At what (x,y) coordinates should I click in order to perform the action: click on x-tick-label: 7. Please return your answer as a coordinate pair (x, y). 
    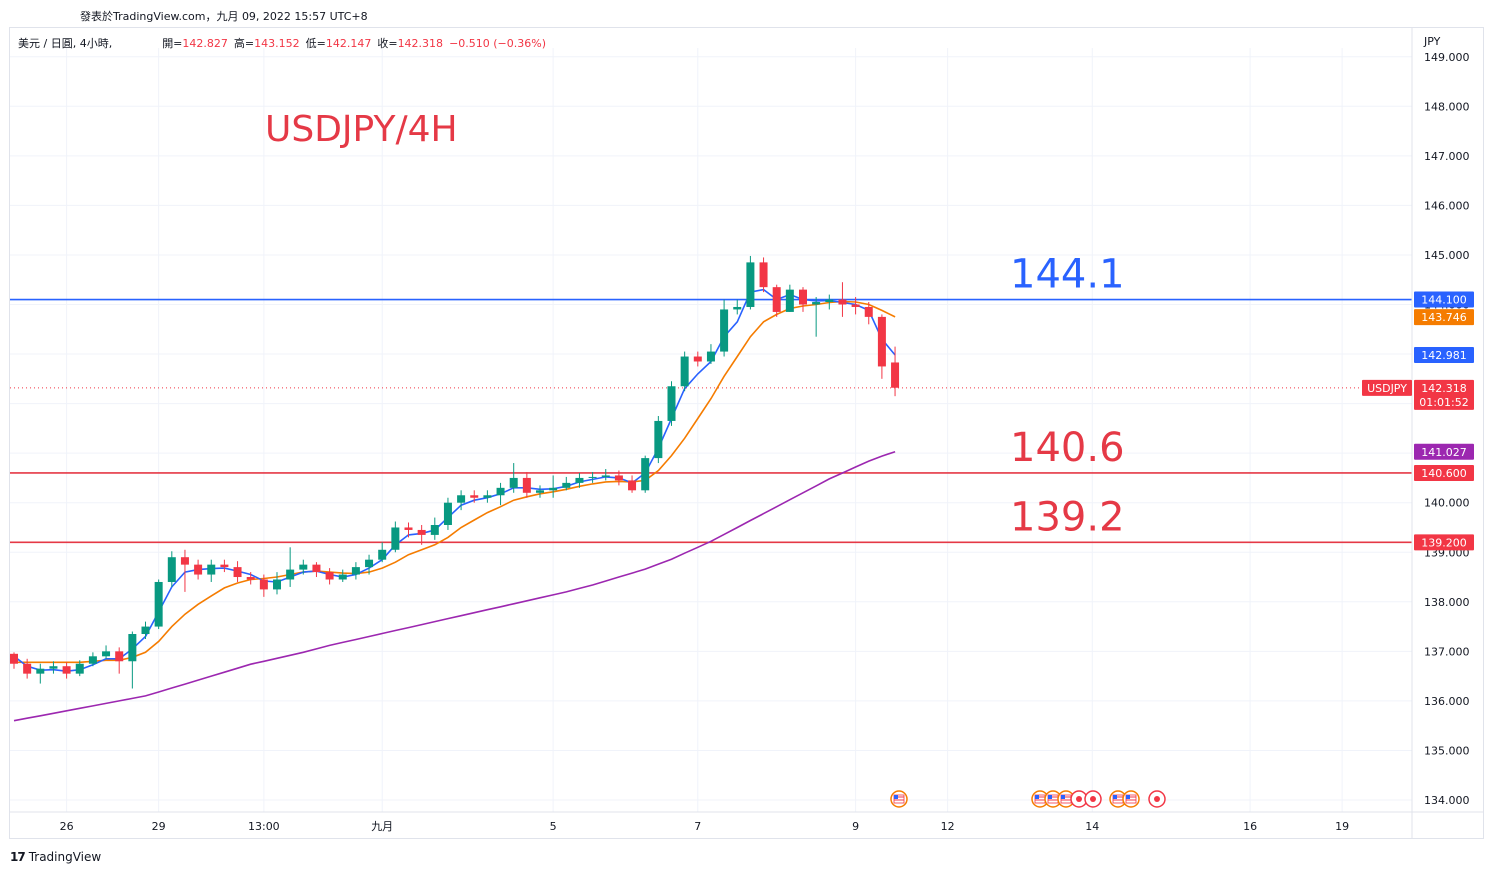
    Looking at the image, I should click on (697, 826).